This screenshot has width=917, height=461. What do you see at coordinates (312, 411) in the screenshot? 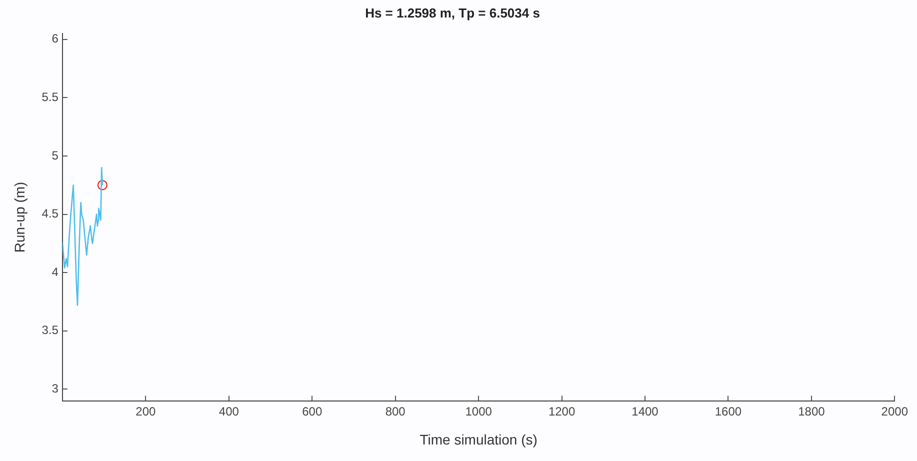
I see `x-tick-label: 600` at bounding box center [312, 411].